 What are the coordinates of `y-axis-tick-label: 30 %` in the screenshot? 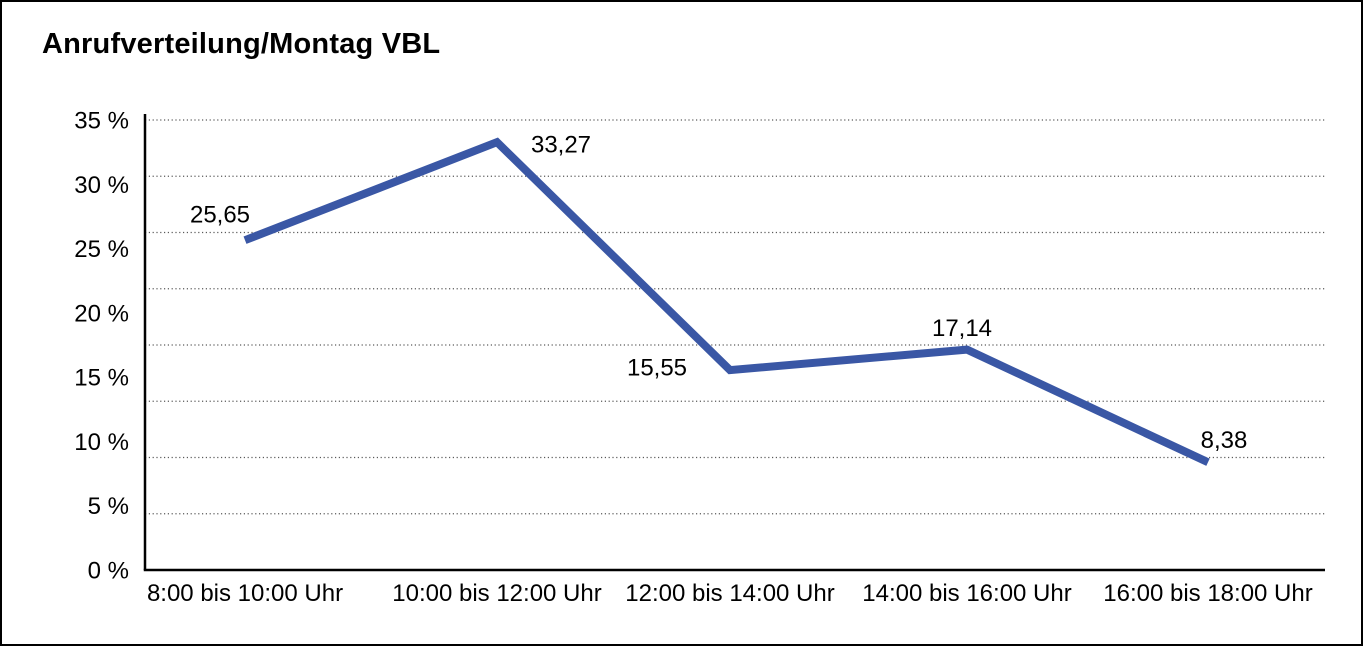 It's located at (101, 185).